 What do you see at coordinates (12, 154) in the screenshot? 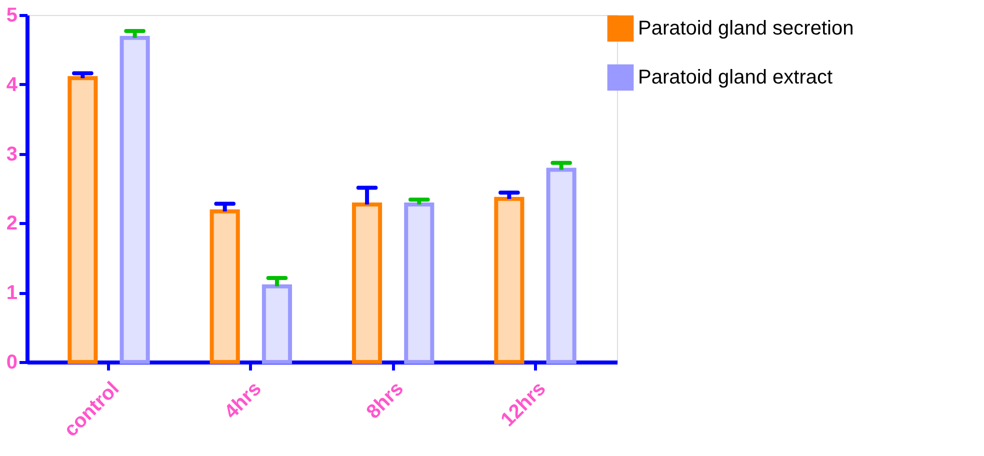
I see `y-tick-label: 3` at bounding box center [12, 154].